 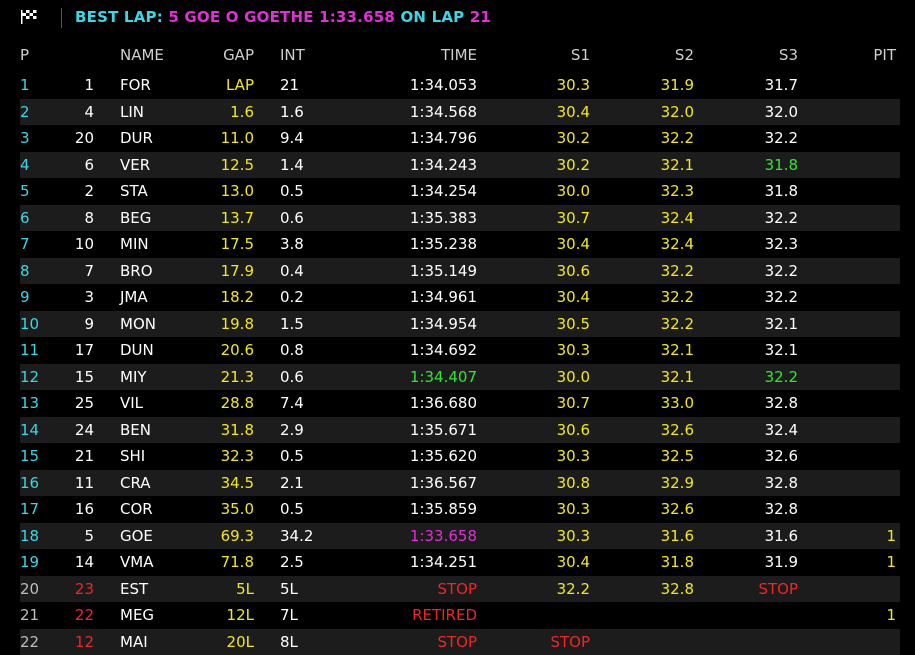 What do you see at coordinates (238, 55) in the screenshot?
I see `col-gap: GAP` at bounding box center [238, 55].